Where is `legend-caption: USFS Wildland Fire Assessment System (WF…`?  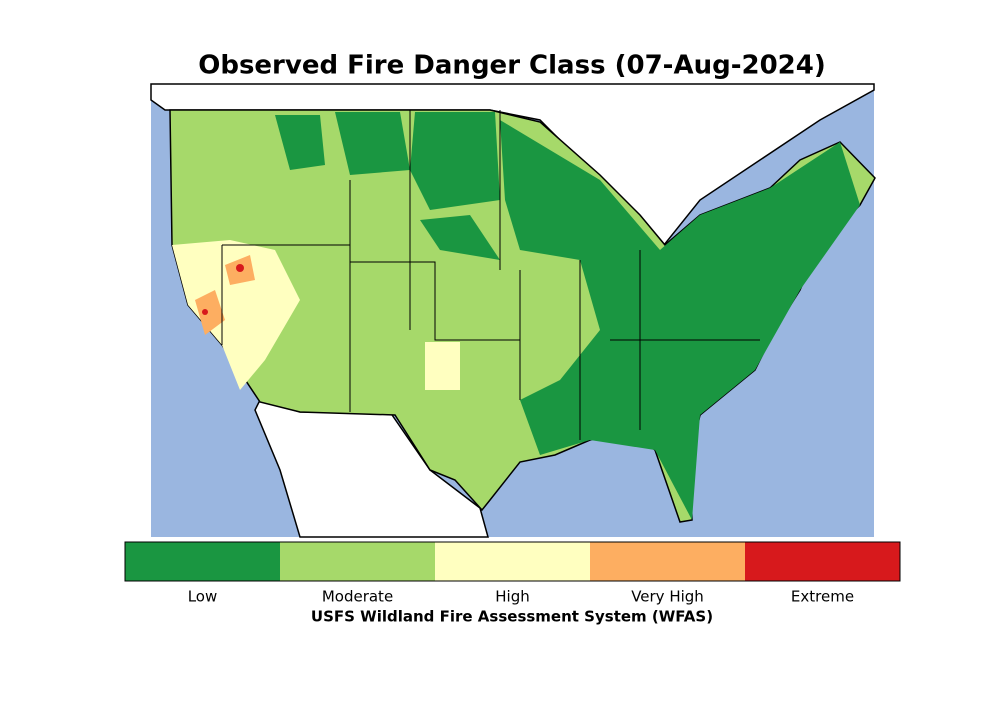
legend-caption: USFS Wildland Fire Assessment System (WF… is located at coordinates (512, 617).